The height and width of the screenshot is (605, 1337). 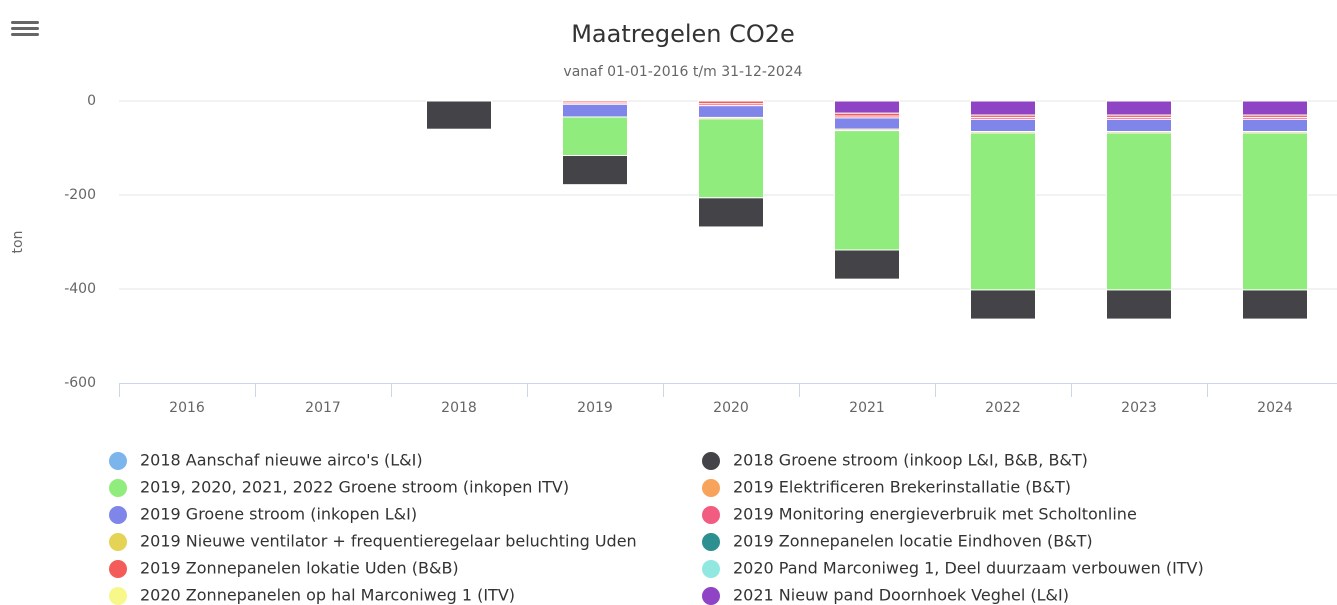 What do you see at coordinates (901, 595) in the screenshot?
I see `legend-label: 2021 Nieuw pand Doornhoek Veghel (L&I)` at bounding box center [901, 595].